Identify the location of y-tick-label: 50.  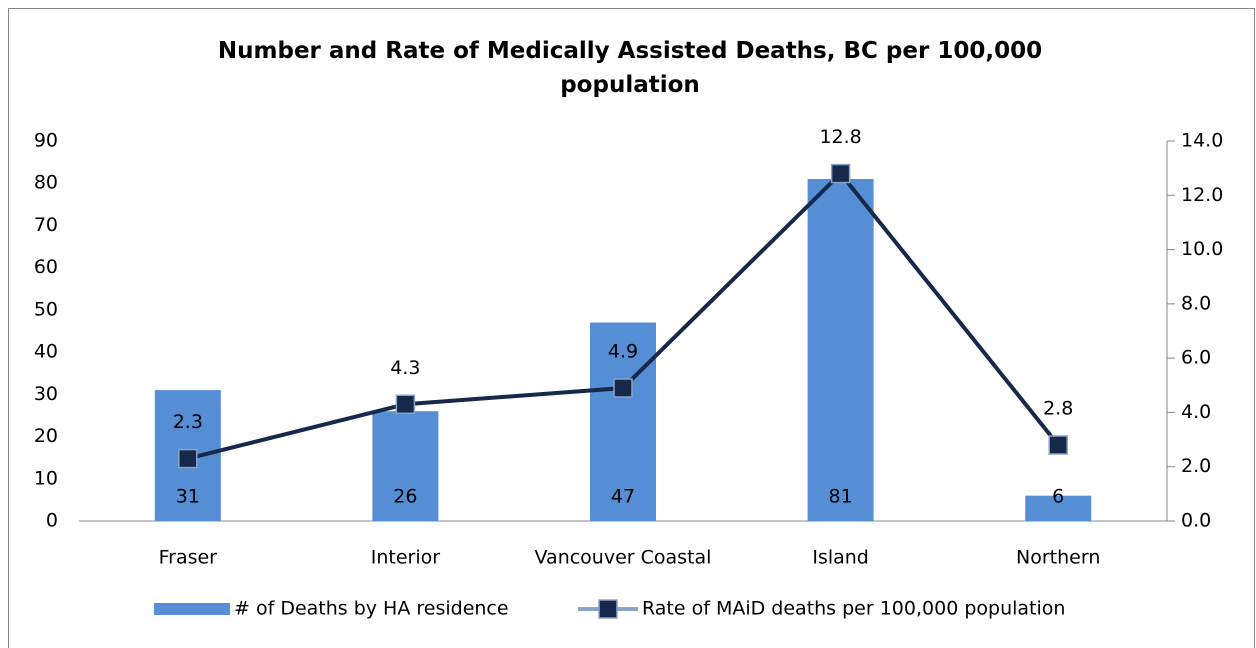
(46, 309).